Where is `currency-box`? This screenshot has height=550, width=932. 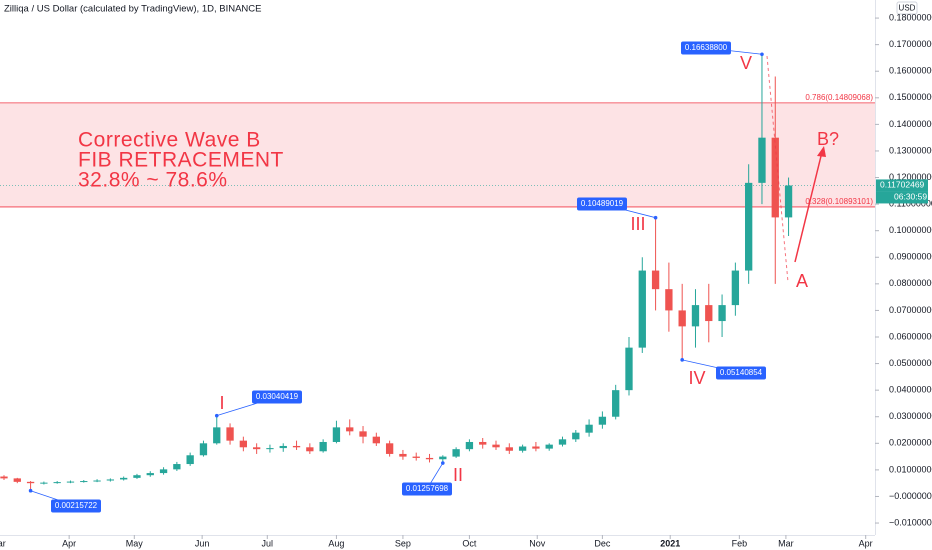 currency-box is located at coordinates (907, 8).